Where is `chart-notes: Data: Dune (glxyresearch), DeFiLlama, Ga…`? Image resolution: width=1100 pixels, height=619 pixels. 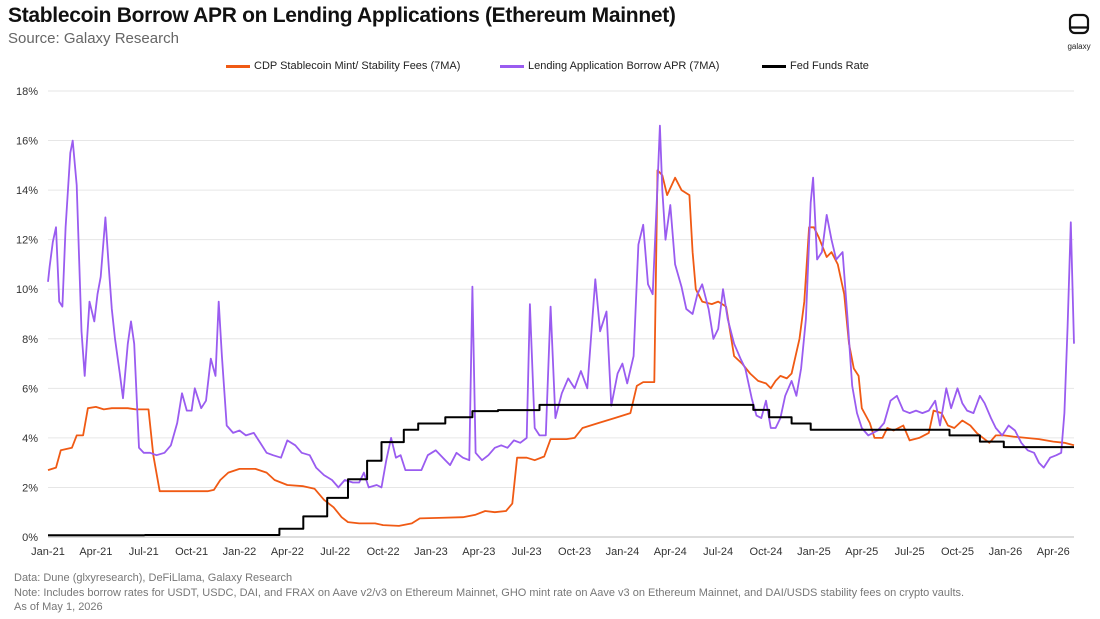
chart-notes: Data: Dune (glxyresearch), DeFiLlama, Ga… is located at coordinates (489, 593).